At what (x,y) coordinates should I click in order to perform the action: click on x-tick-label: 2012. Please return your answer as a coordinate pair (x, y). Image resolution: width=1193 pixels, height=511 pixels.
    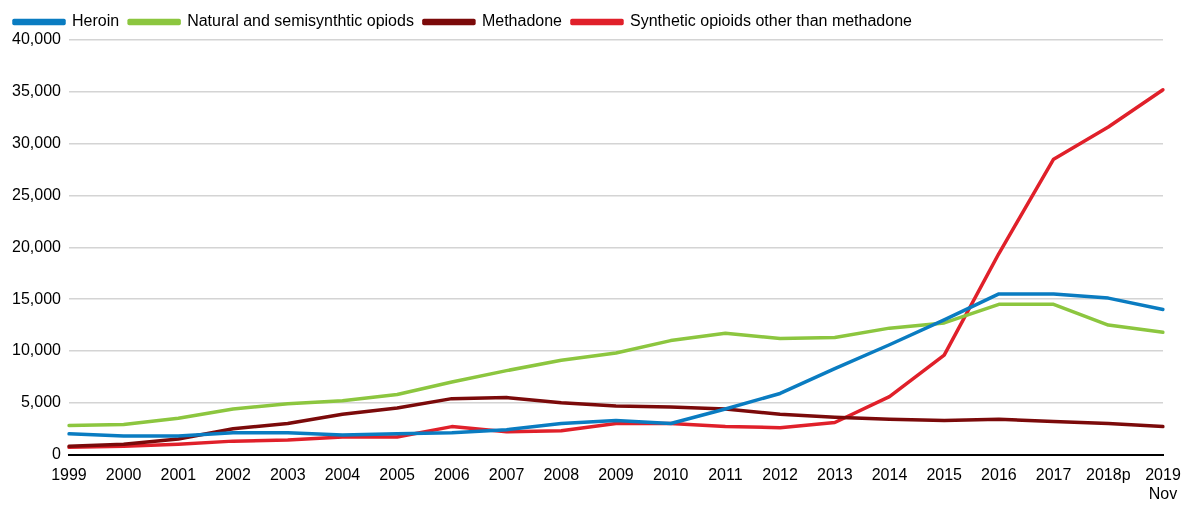
    Looking at the image, I should click on (780, 474).